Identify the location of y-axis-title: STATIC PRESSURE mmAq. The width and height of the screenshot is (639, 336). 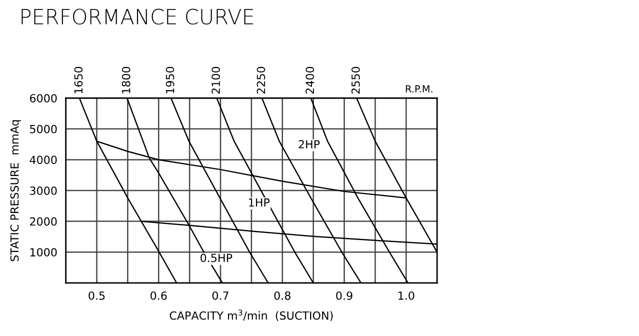
(15, 191).